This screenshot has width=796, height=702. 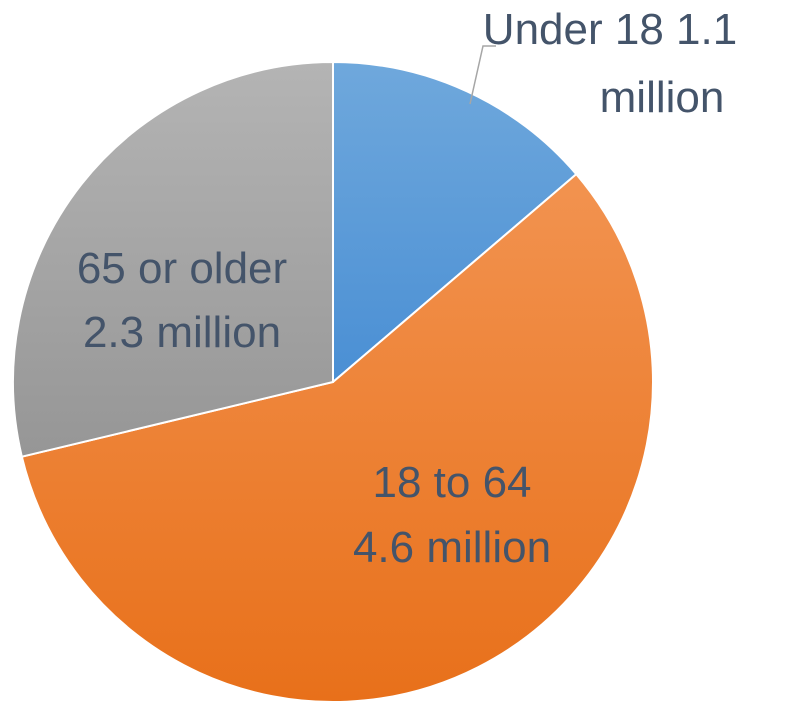 I want to click on slice-label-65-or-older-line1: 65 or older, so click(x=182, y=268).